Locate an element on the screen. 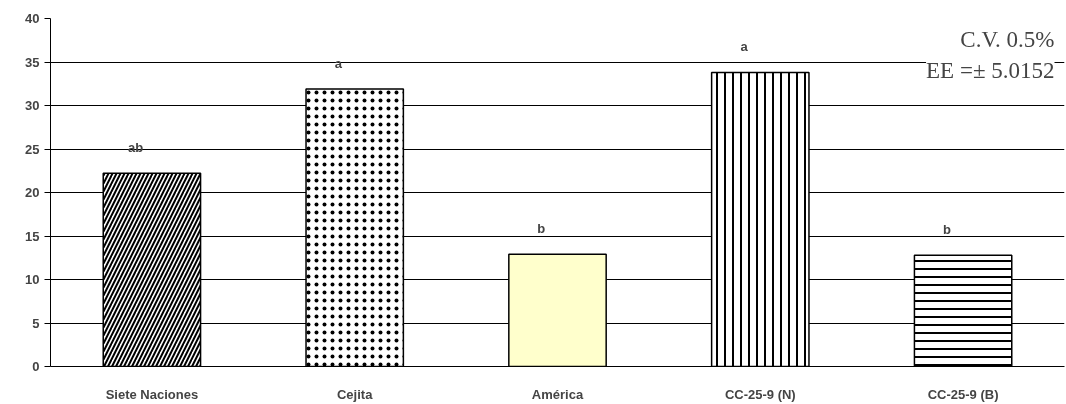 Image resolution: width=1066 pixels, height=404 pixels. x-tick-label: CC-25-9 (N) is located at coordinates (760, 394).